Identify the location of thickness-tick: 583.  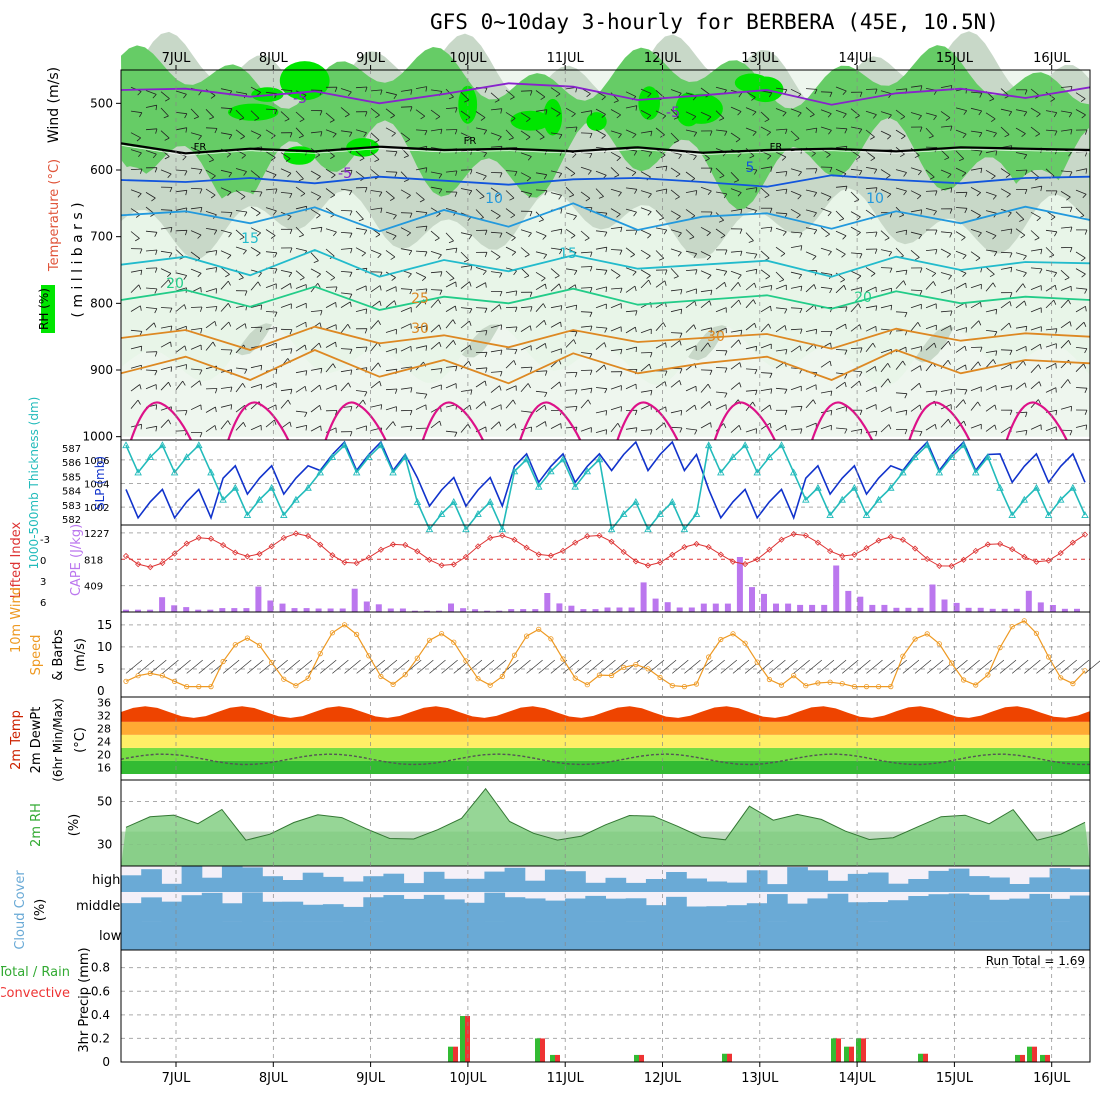
(71, 506).